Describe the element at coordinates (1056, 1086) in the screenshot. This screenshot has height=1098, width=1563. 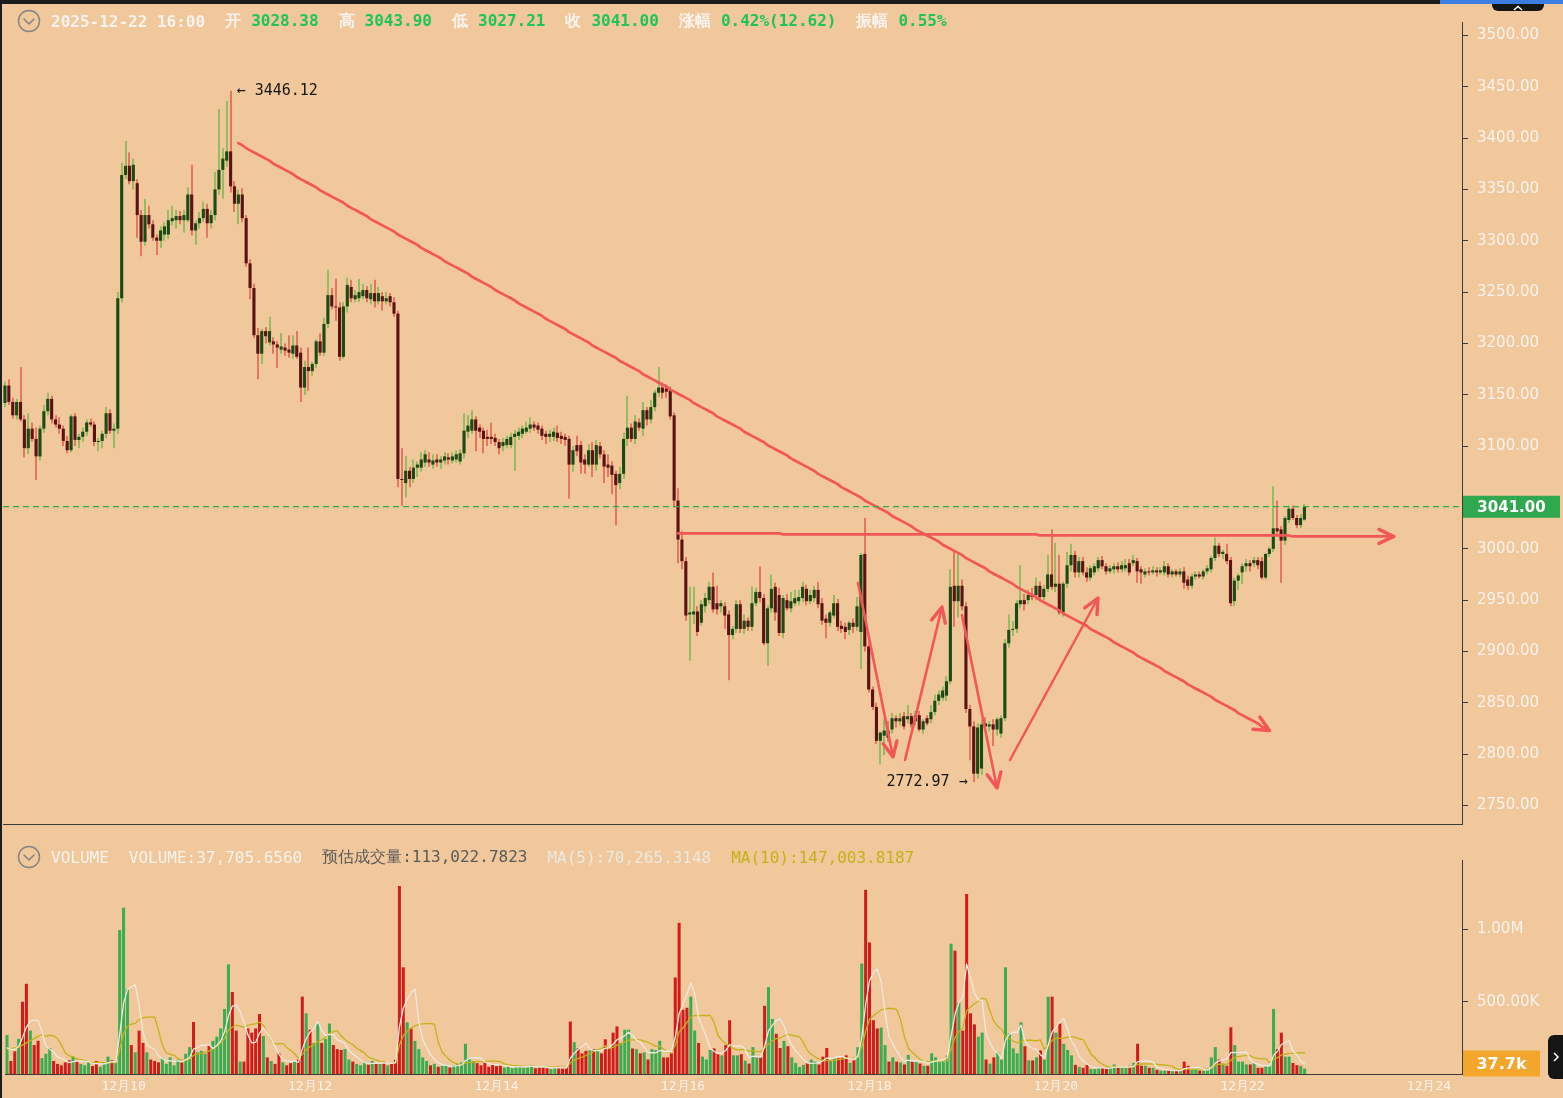
I see `x-tick-label: 12月20` at that location.